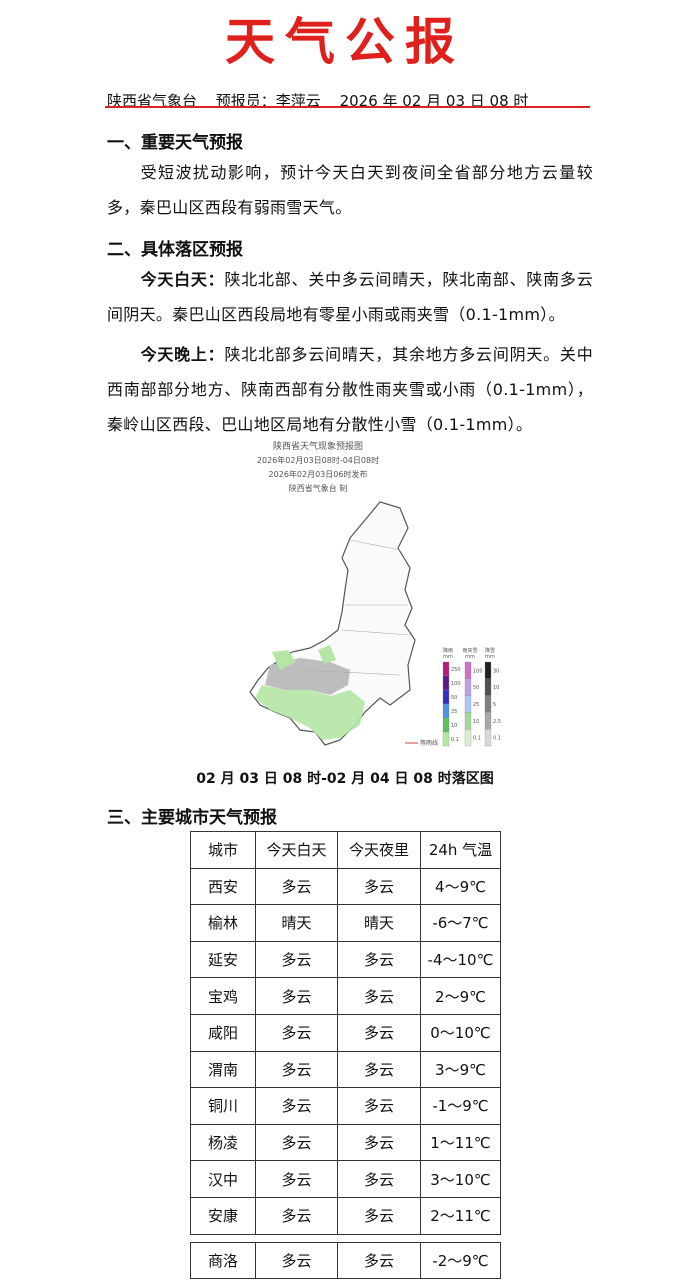 The image size is (690, 1284). What do you see at coordinates (460, 886) in the screenshot?
I see `table-cell: 4～9℃` at bounding box center [460, 886].